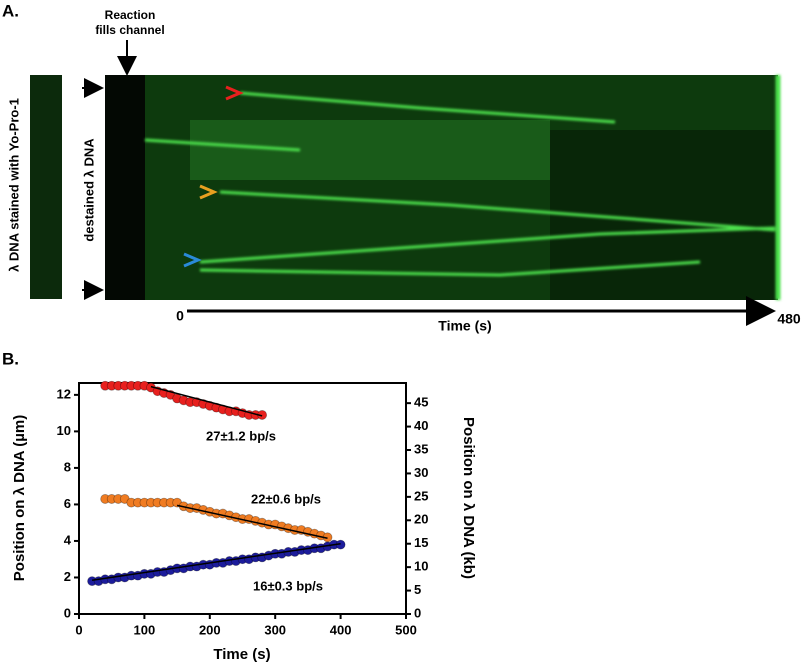  I want to click on y-tick-label: 6, so click(67, 503).